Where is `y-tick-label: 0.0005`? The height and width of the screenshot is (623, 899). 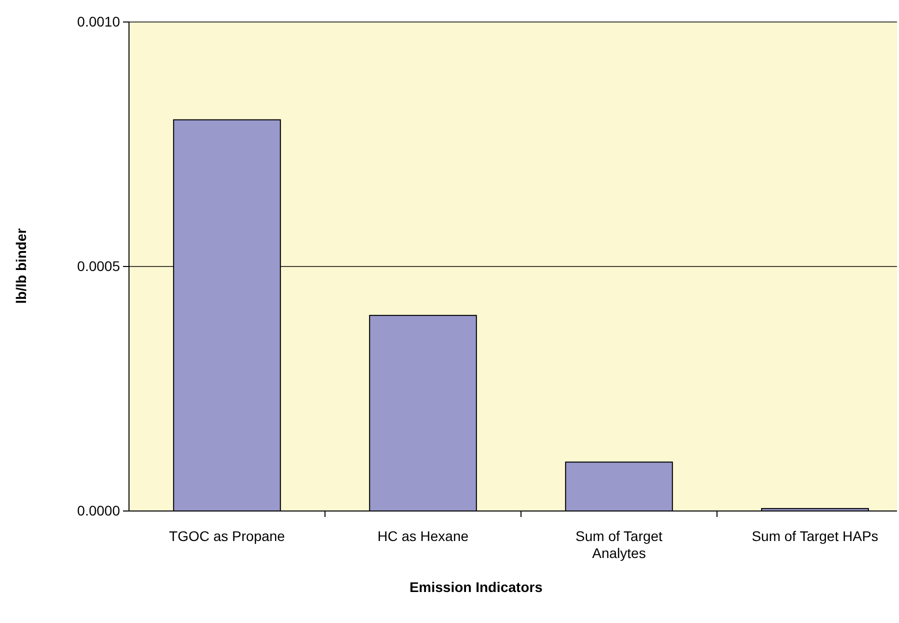
y-tick-label: 0.0005 is located at coordinates (98, 266).